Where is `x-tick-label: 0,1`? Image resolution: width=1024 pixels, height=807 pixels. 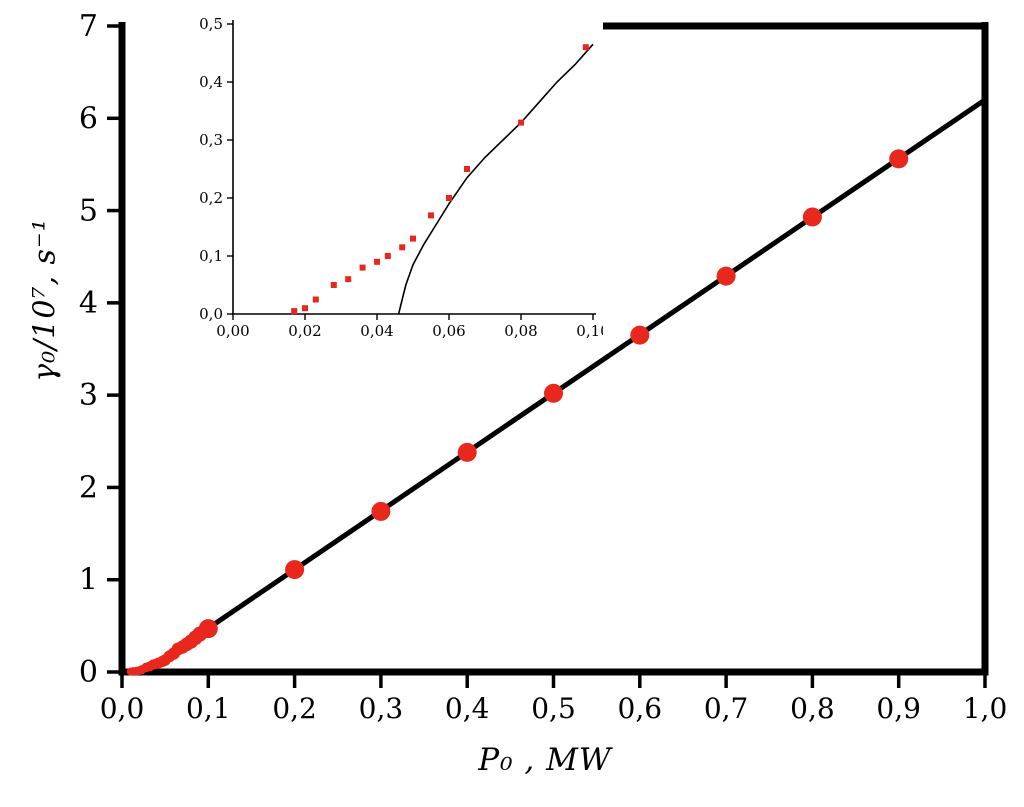 x-tick-label: 0,1 is located at coordinates (208, 708).